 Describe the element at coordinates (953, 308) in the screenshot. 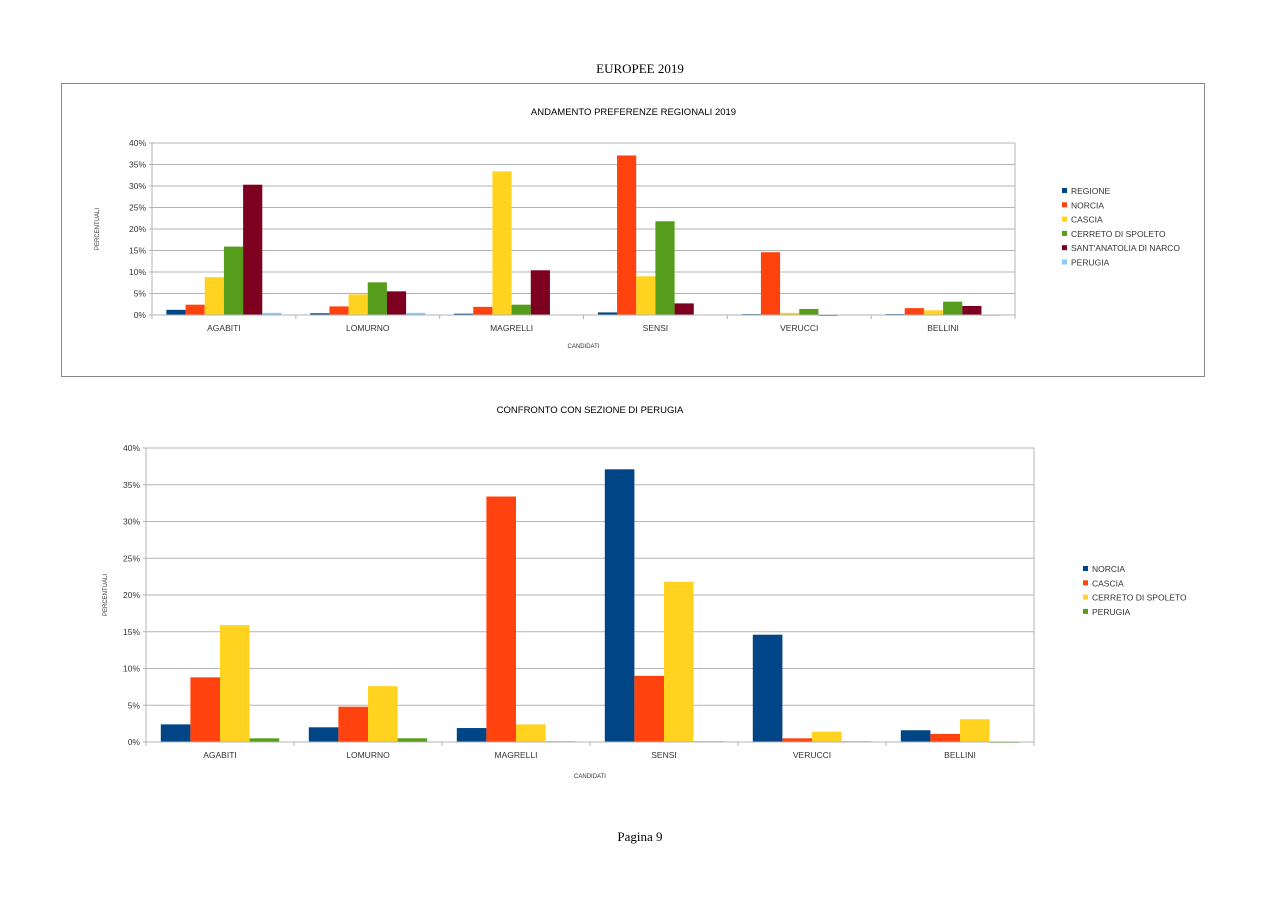

I see `bar-cerreto-di-spoleto-bellini` at that location.